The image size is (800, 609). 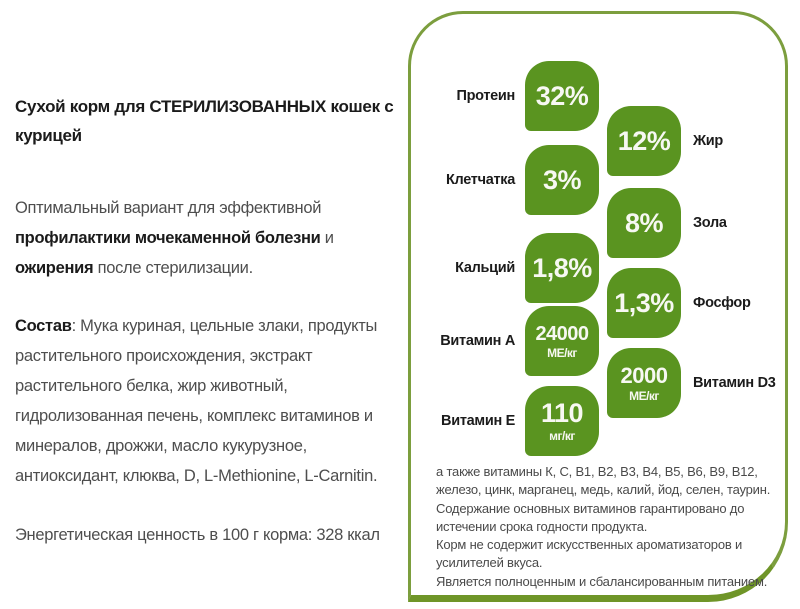 I want to click on nutrient-ash-badge: 8%, so click(x=644, y=223).